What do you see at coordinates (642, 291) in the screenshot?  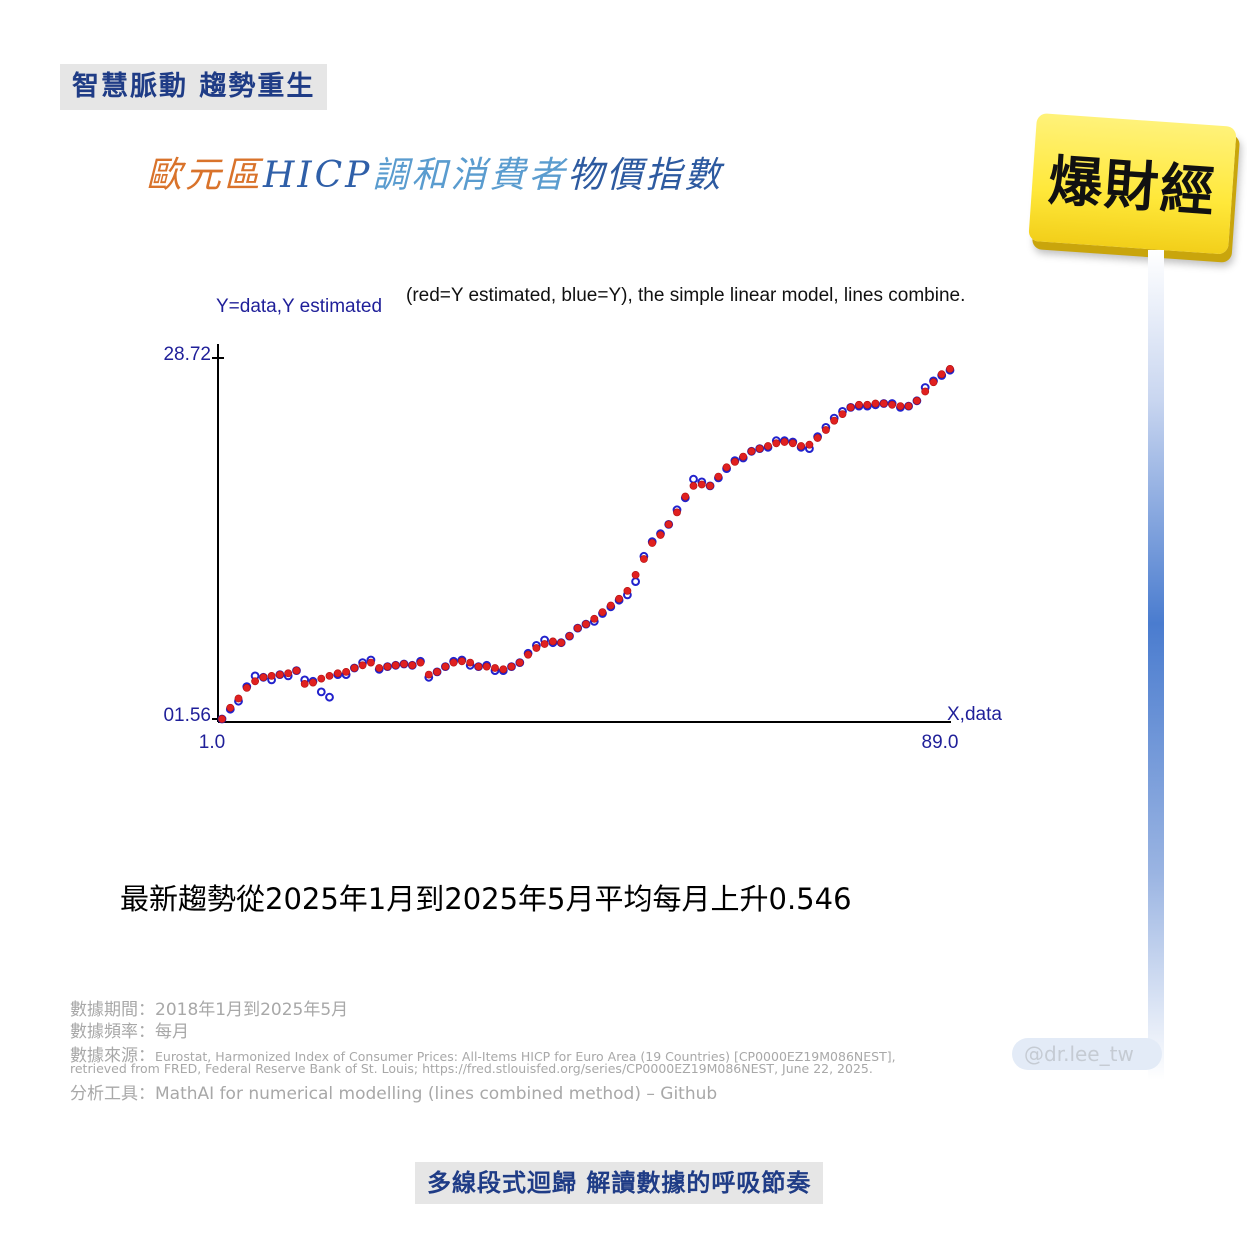 I see `chart-header-bg` at bounding box center [642, 291].